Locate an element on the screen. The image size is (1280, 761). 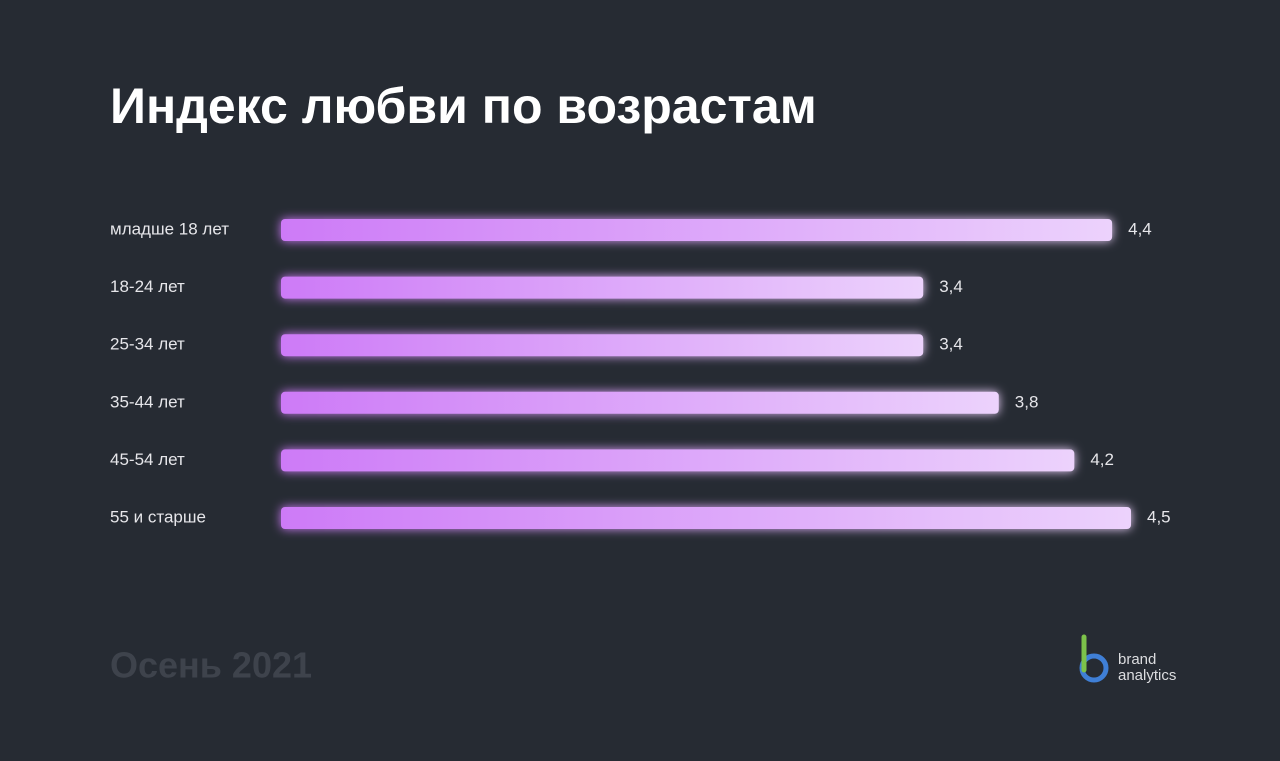
logo: brand analytics is located at coordinates (1127, 659).